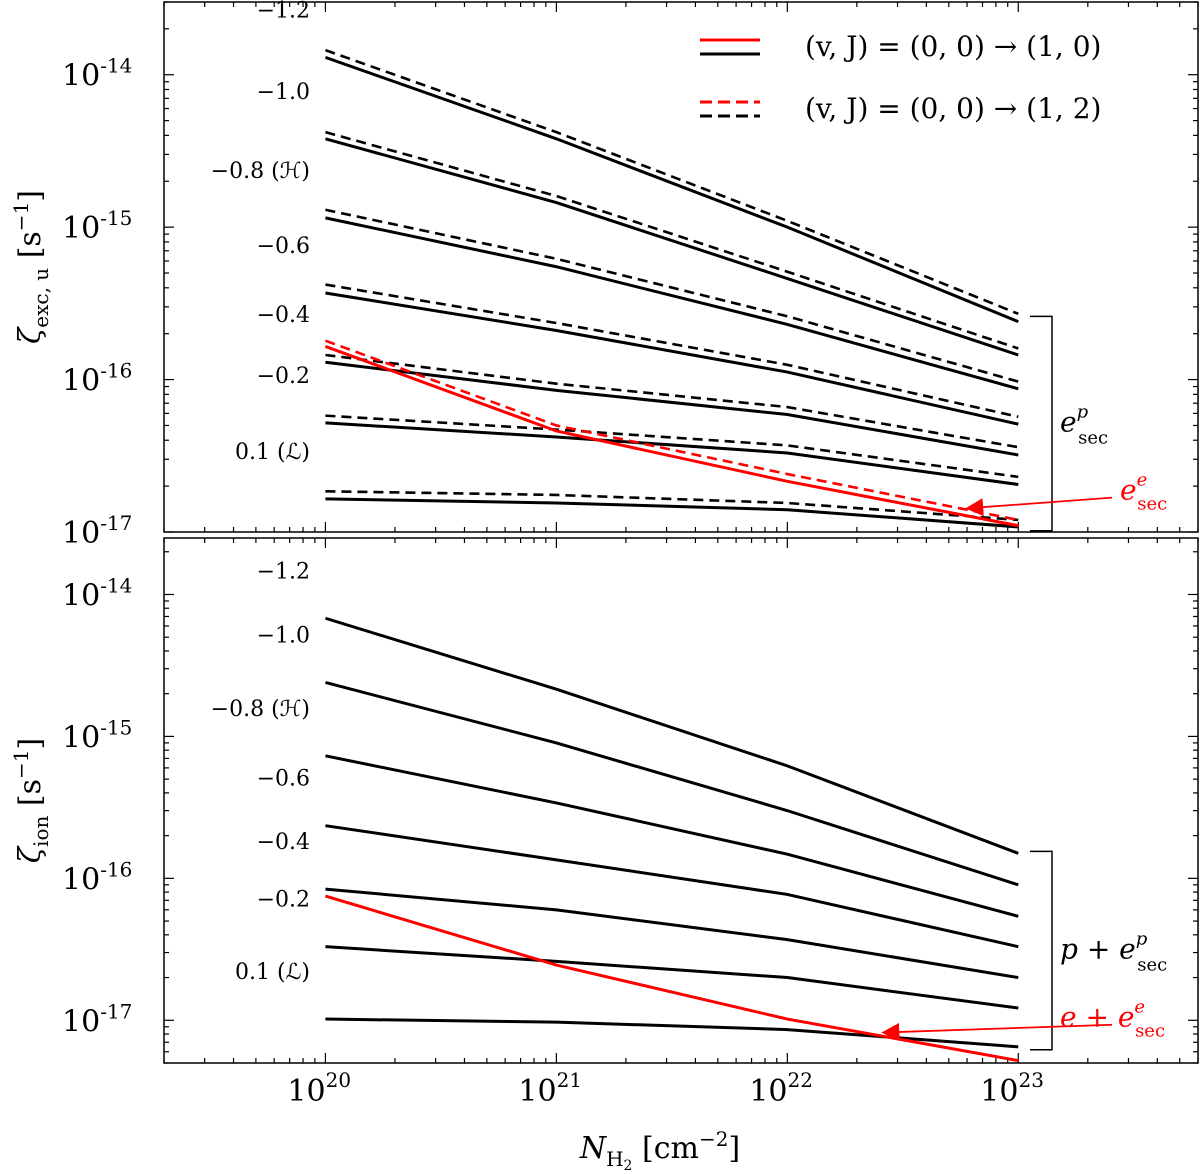 The image size is (1200, 1174). What do you see at coordinates (1084, 425) in the screenshot?
I see `bracket-label: ep sec` at bounding box center [1084, 425].